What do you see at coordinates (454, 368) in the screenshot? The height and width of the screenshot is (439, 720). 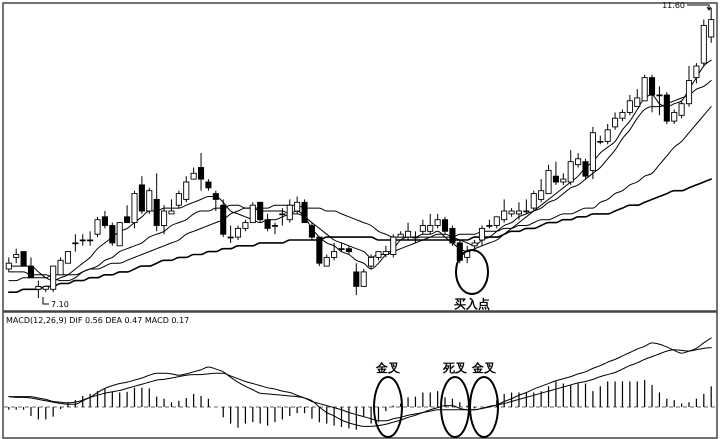 I see `annotation: 死叉` at bounding box center [454, 368].